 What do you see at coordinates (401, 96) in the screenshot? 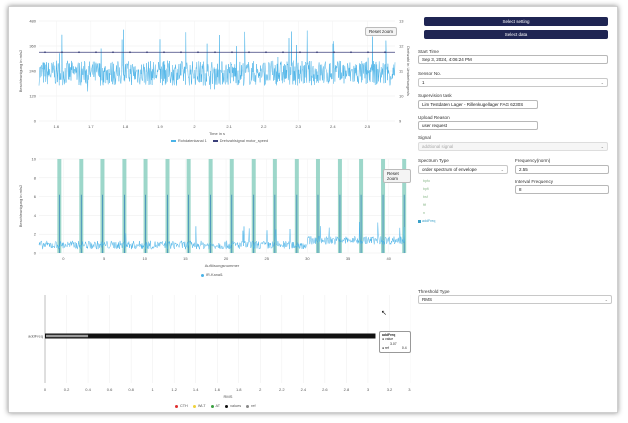
I see `y2-tick-label: 10` at bounding box center [401, 96].